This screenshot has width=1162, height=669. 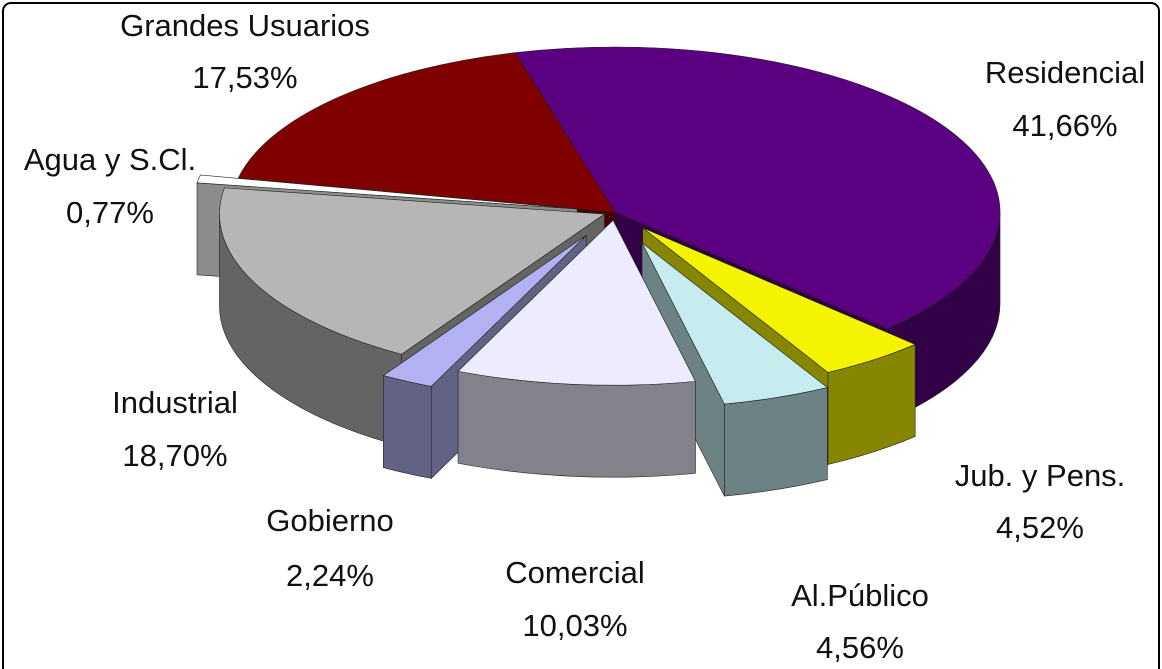 What do you see at coordinates (110, 212) in the screenshot?
I see `slice-value-label: 0,77%` at bounding box center [110, 212].